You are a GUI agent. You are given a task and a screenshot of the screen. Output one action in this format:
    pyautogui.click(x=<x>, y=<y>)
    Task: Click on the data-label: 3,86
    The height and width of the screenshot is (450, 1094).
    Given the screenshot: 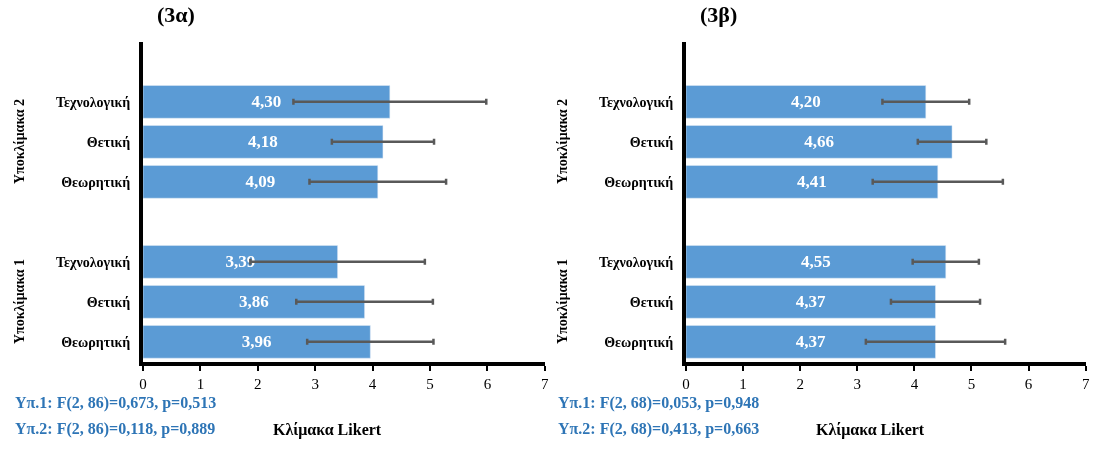 What is the action you would take?
    pyautogui.click(x=253, y=302)
    